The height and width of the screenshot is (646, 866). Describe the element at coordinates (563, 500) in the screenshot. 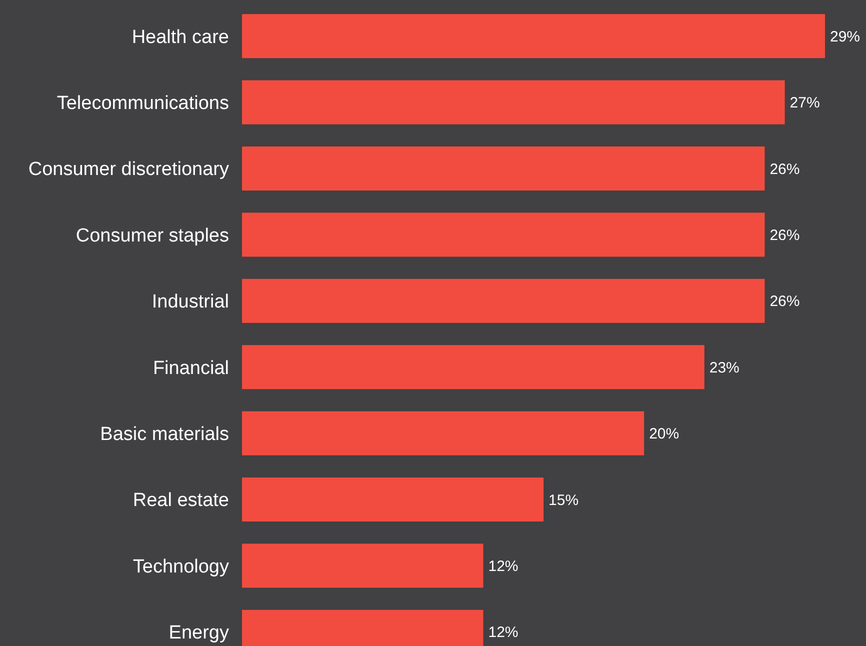

I see `data-label: 15%` at that location.